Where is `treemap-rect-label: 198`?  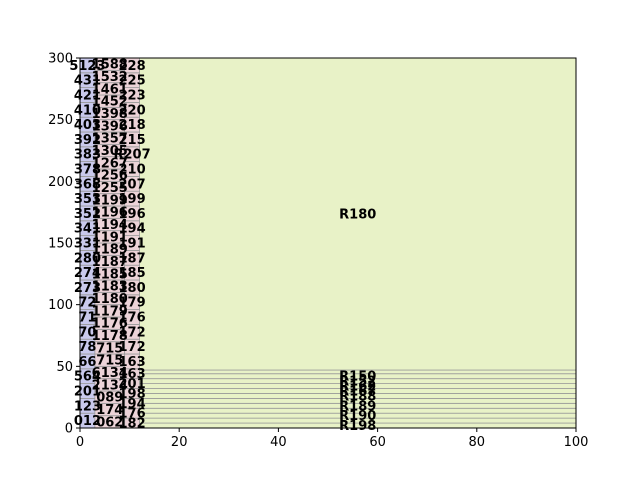 treemap-rect-label: 198 is located at coordinates (132, 394).